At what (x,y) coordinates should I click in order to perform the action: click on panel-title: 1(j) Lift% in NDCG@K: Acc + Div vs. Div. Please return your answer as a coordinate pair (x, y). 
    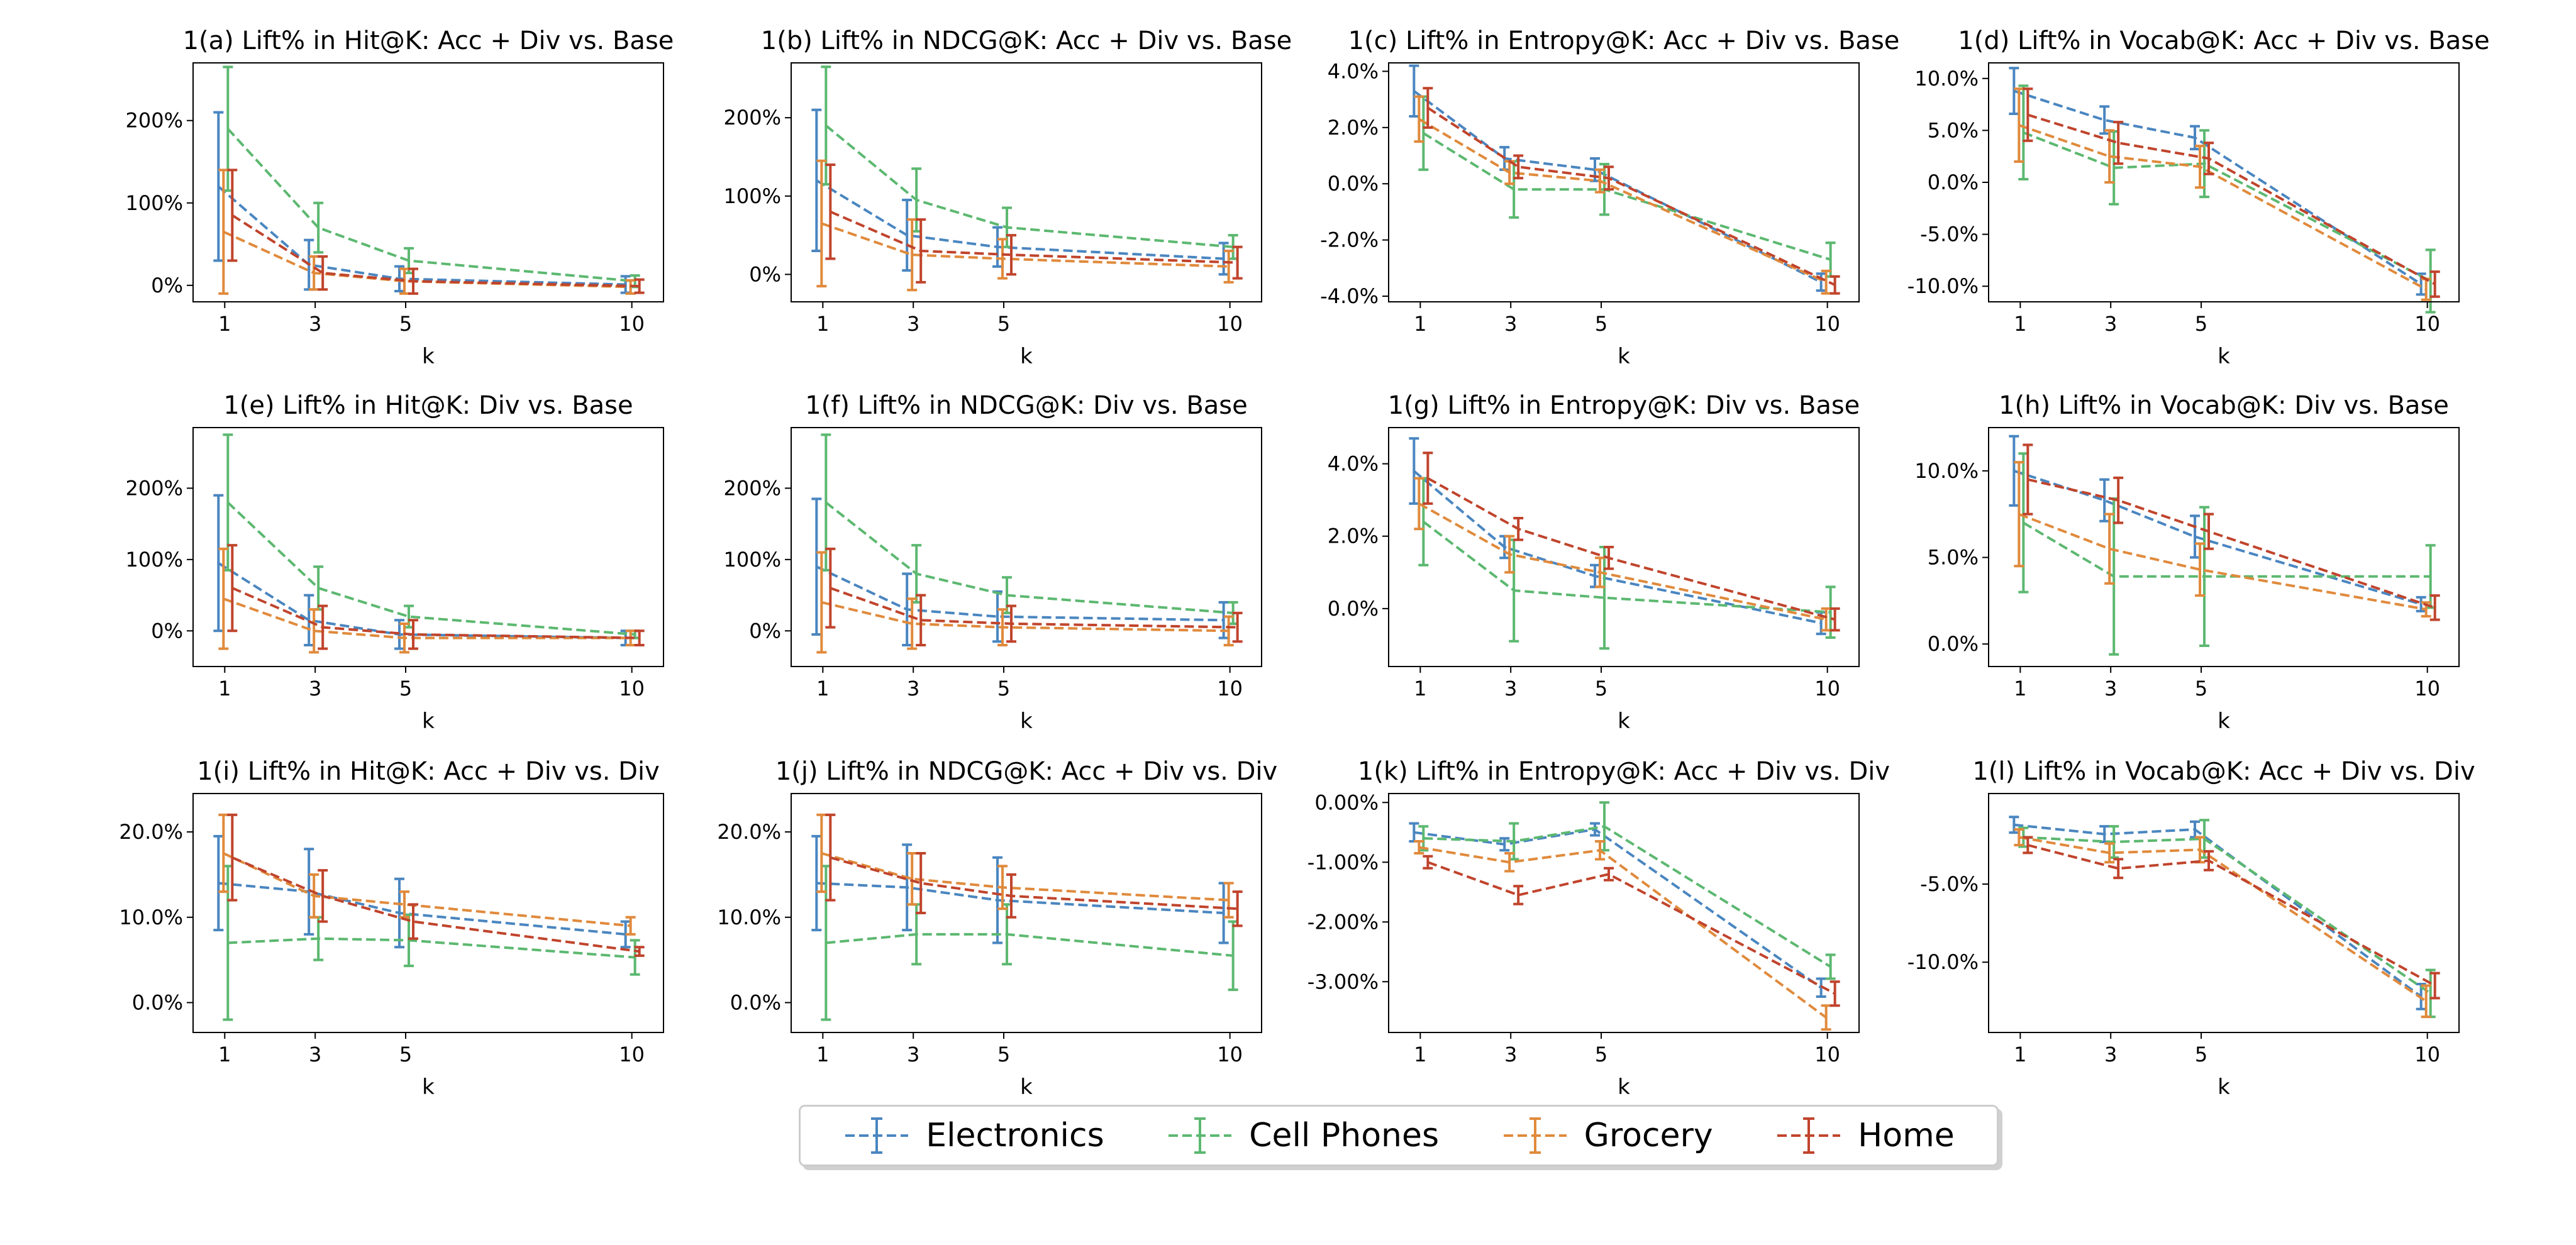
    Looking at the image, I should click on (1026, 771).